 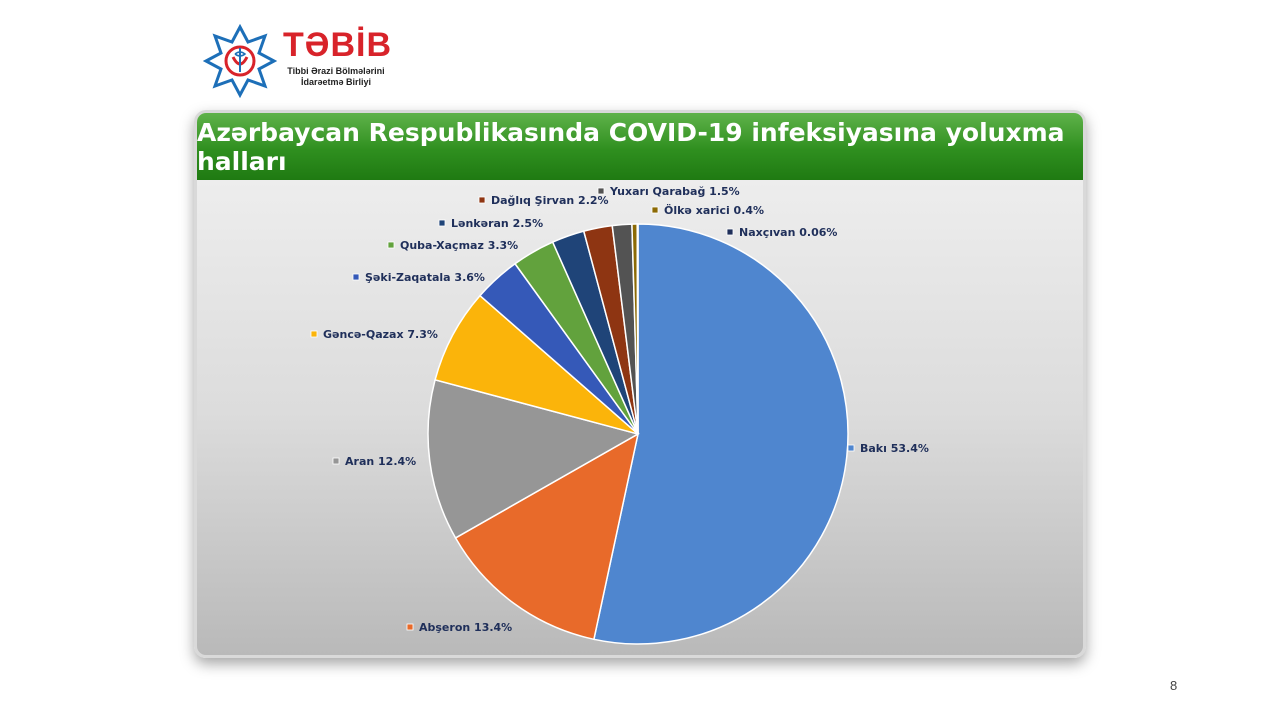 I want to click on data-label-7: Dağlıq Şirvan 2.2%, so click(x=543, y=200).